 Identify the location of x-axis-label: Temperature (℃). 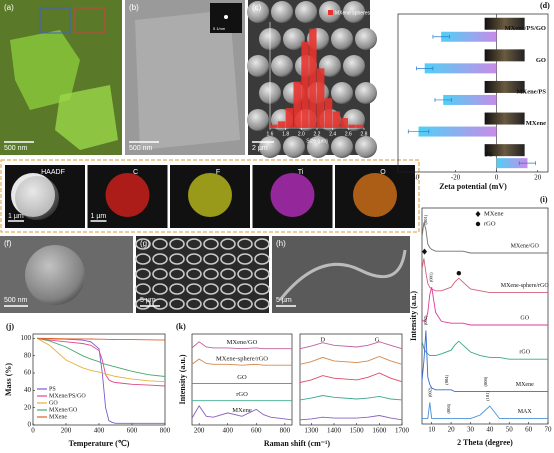
(99, 443).